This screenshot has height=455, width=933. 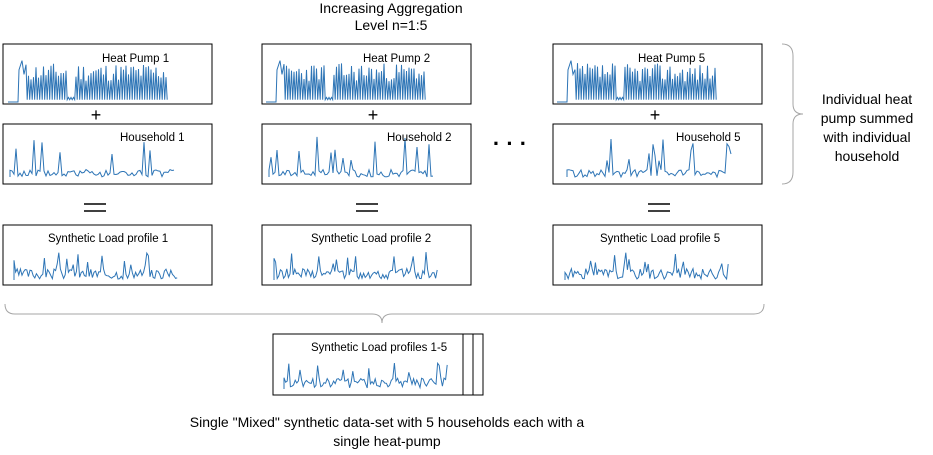 I want to click on title-line-1: Increasing Aggregation, so click(x=391, y=8).